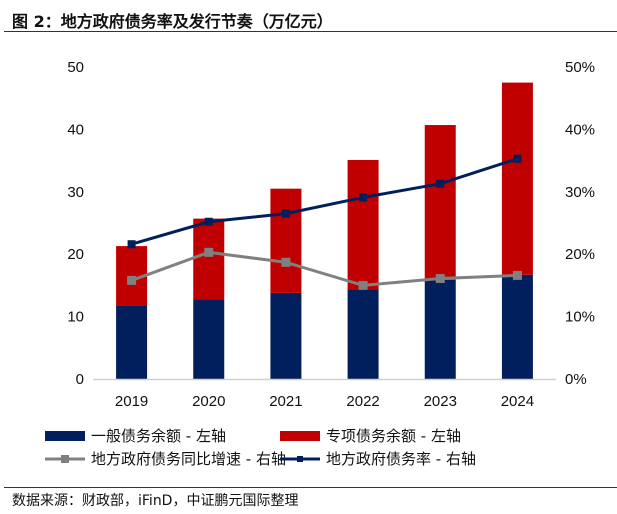  What do you see at coordinates (132, 280) in the screenshot?
I see `line-marker-0-2019` at bounding box center [132, 280].